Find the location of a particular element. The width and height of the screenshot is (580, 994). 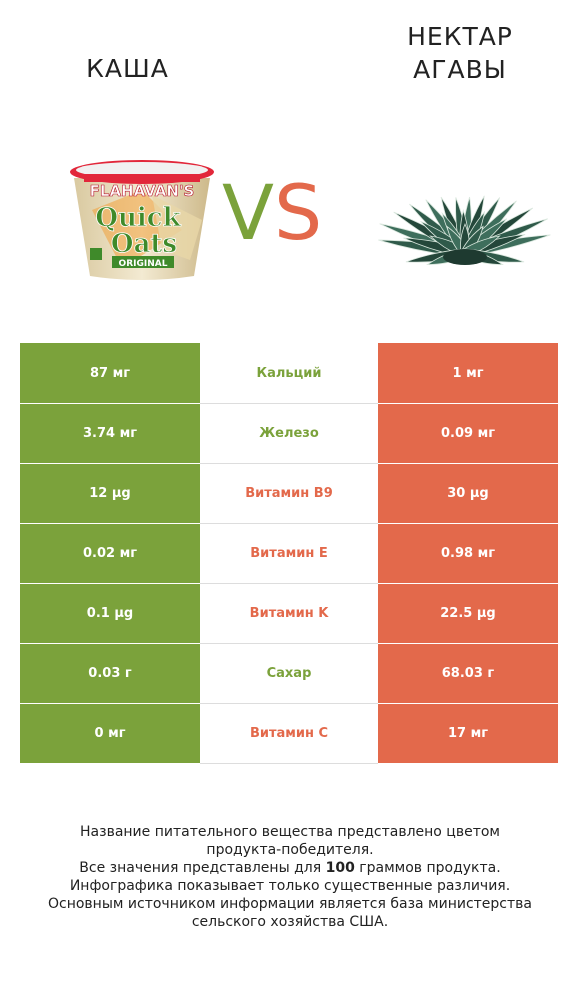

footer-line-3-pre: Все значения представлены для is located at coordinates (202, 868).